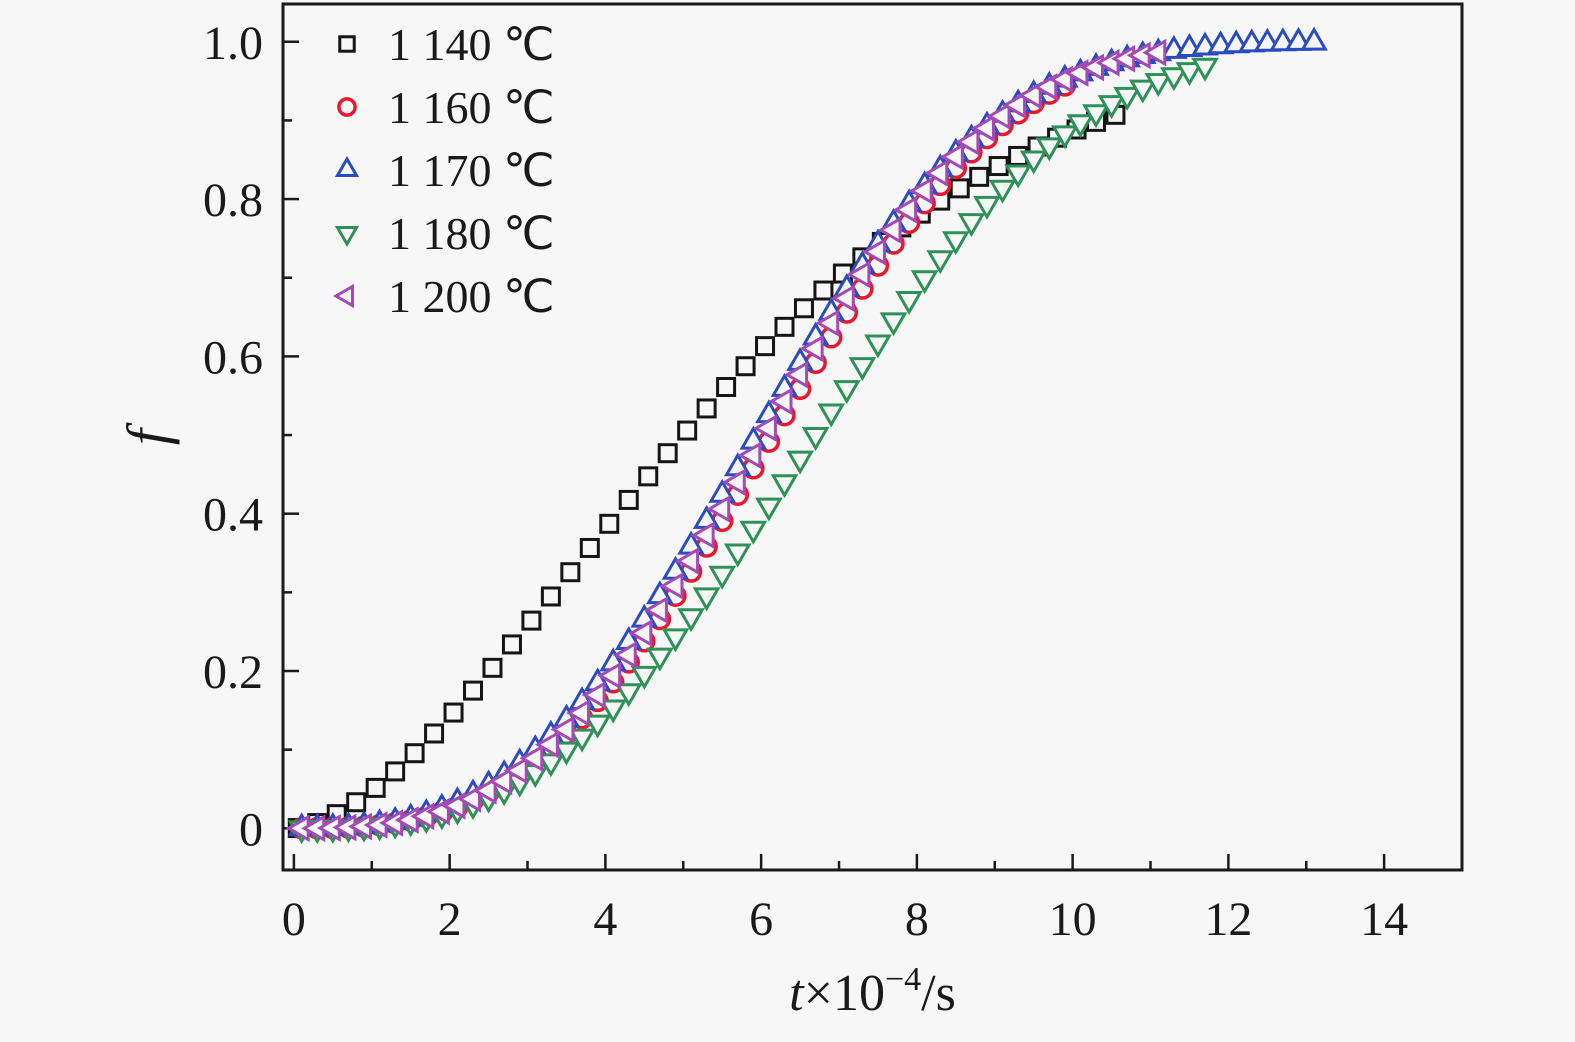  I want to click on legend-label: 1 200 ℃, so click(471, 296).